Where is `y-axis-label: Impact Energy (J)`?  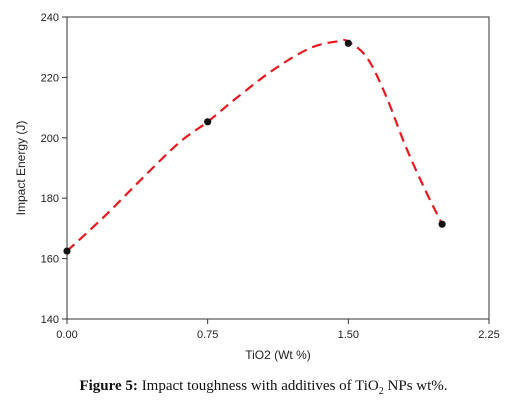 y-axis-label: Impact Energy (J) is located at coordinates (21, 168).